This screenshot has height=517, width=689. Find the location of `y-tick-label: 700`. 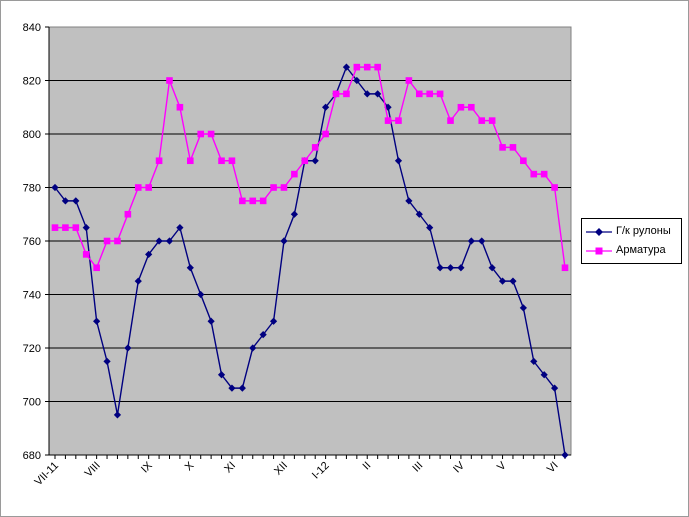

y-tick-label: 700 is located at coordinates (32, 403).